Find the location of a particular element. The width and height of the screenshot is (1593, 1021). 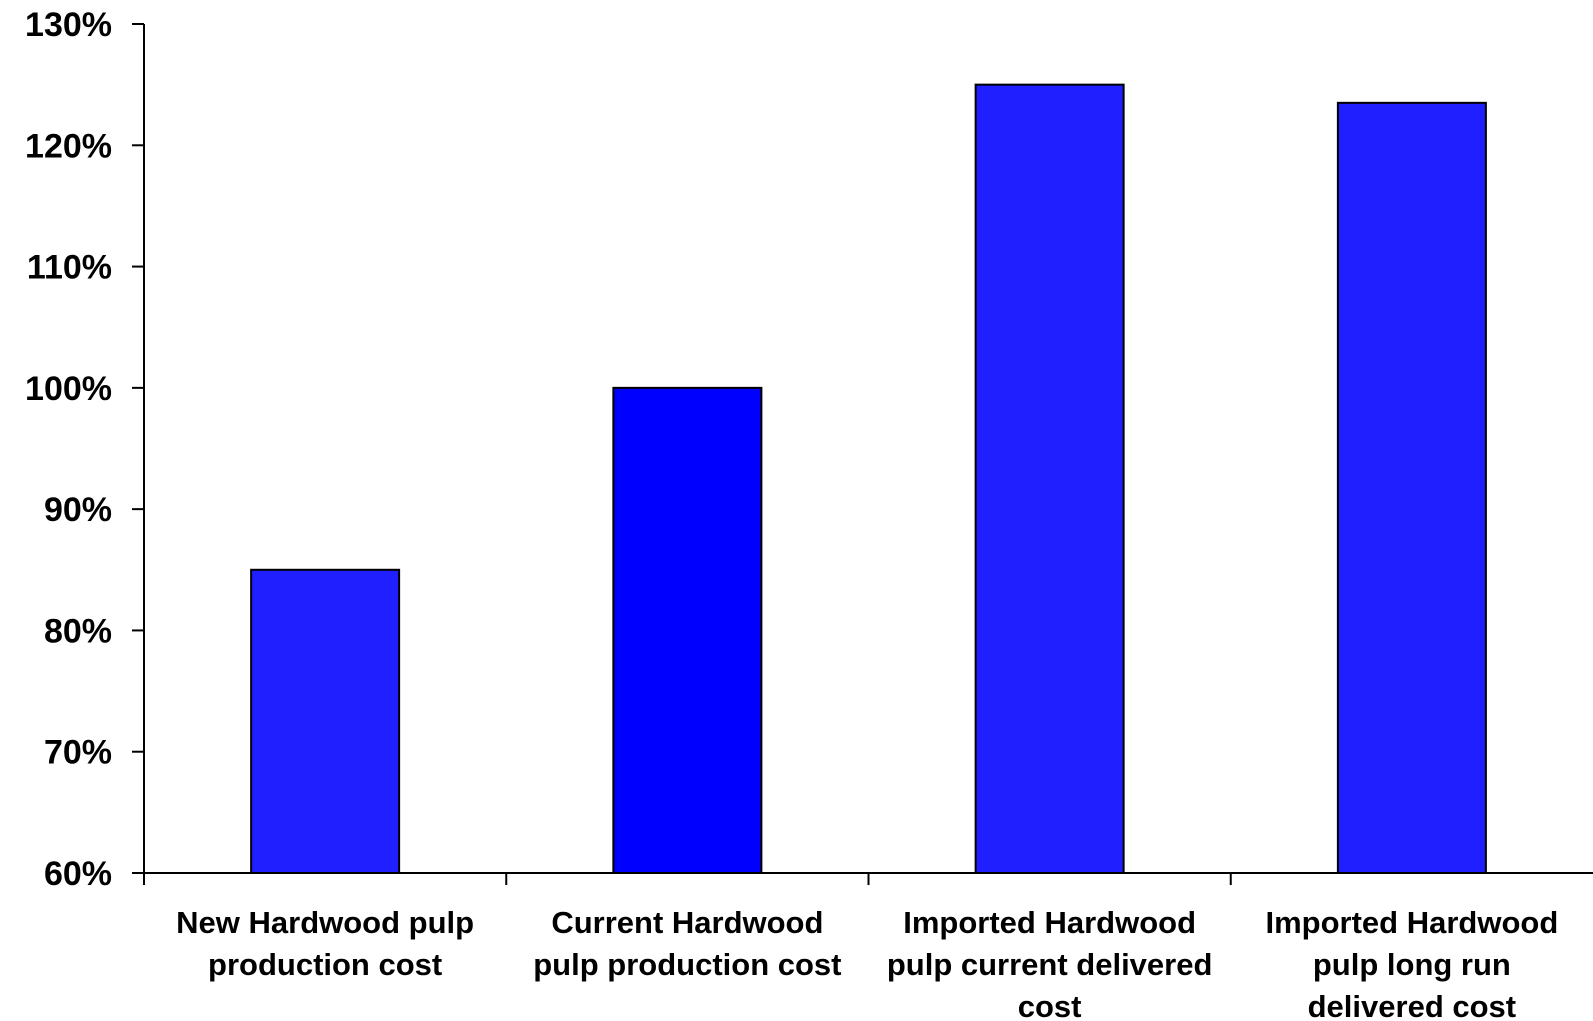

y-tick-label: 110% is located at coordinates (69, 268).